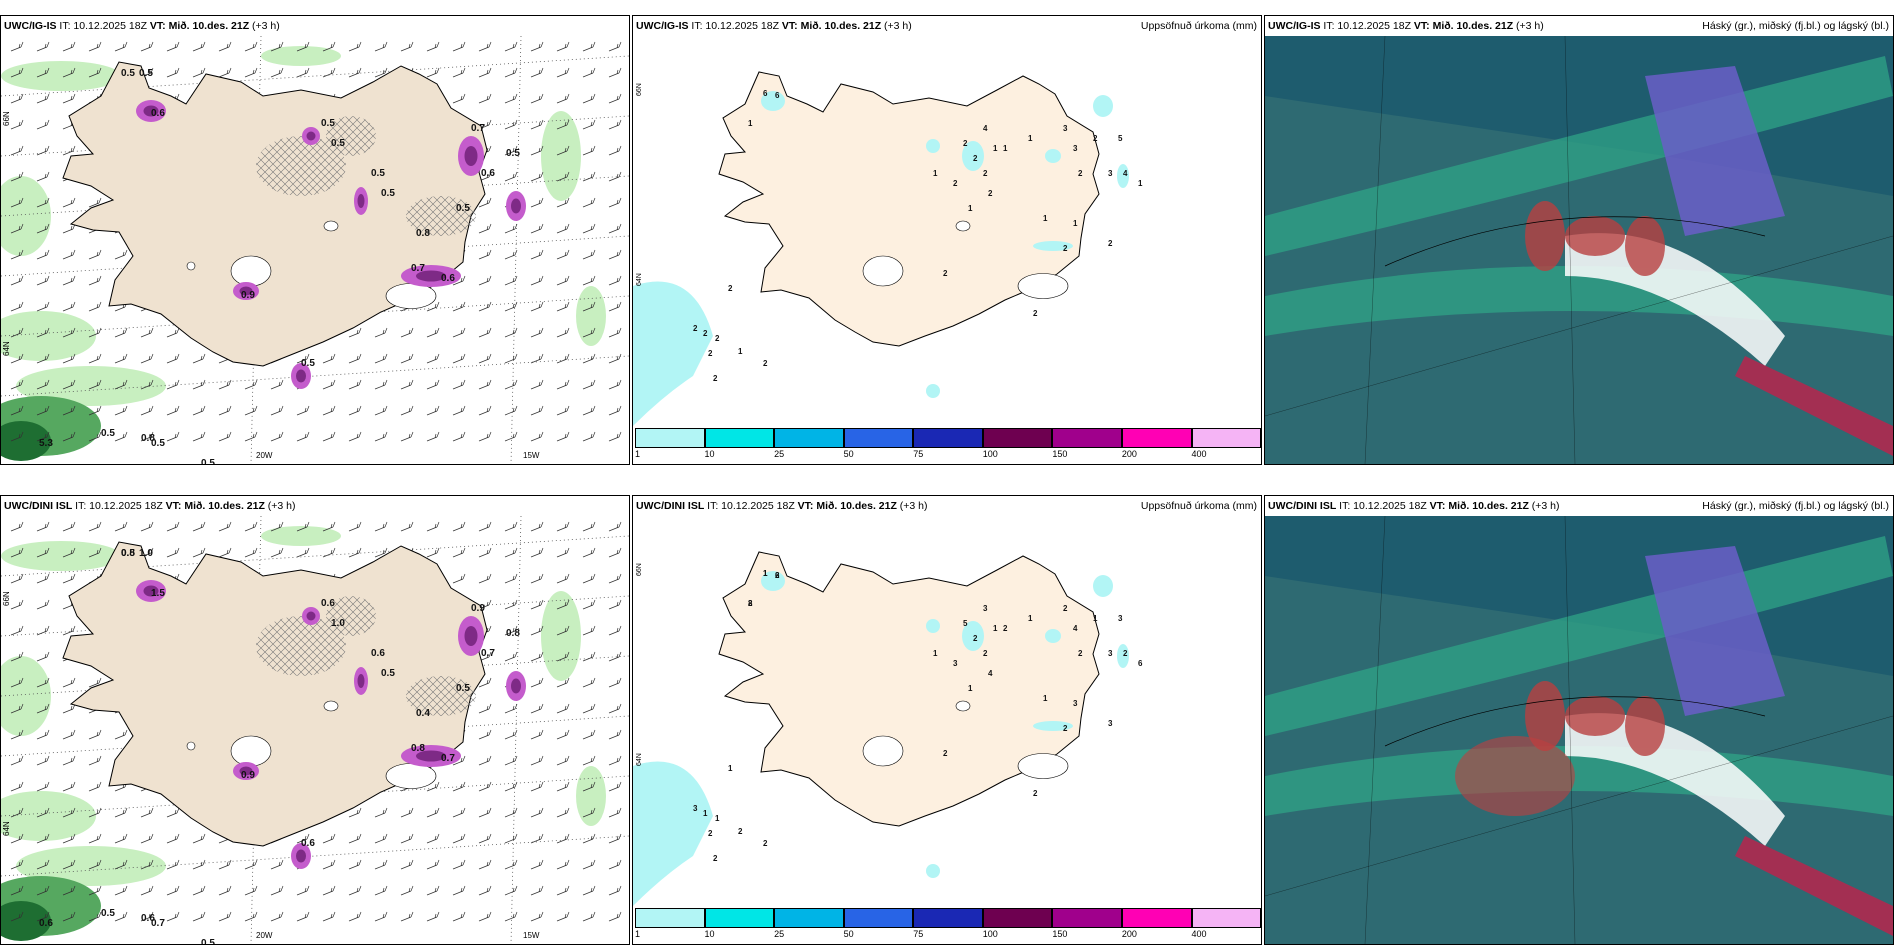  I want to click on precip-value-label: 5, so click(965, 623).